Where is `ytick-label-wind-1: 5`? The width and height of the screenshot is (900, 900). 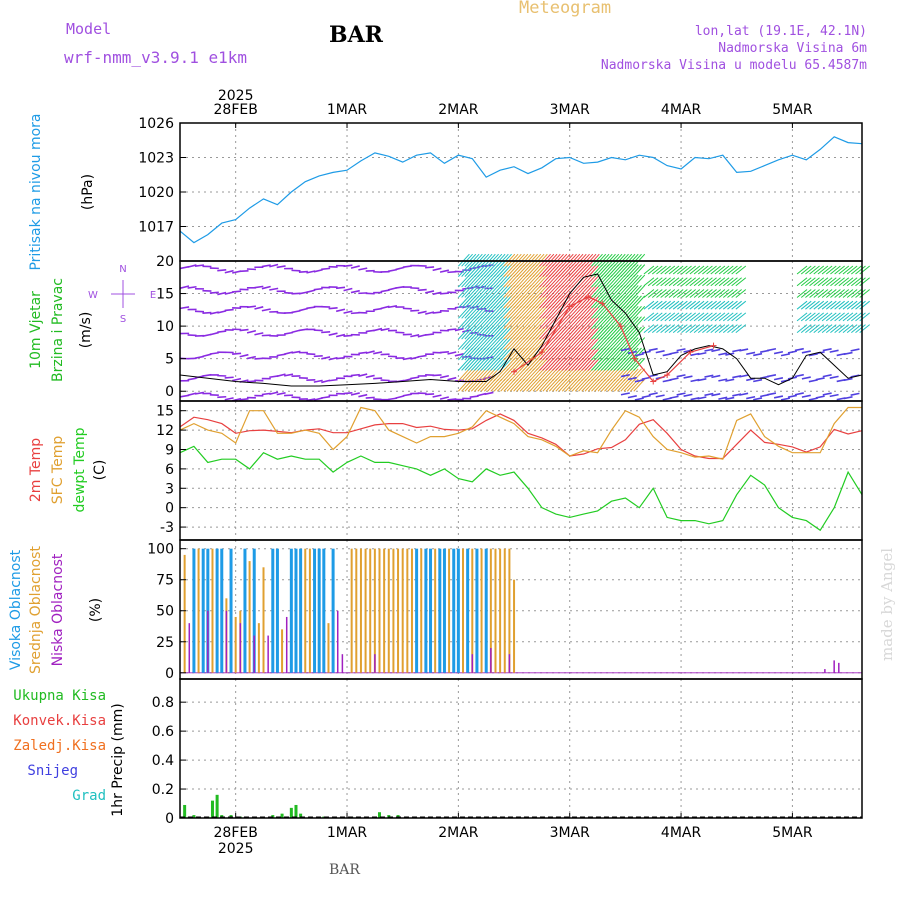
ytick-label-wind-1: 5 is located at coordinates (169, 360).